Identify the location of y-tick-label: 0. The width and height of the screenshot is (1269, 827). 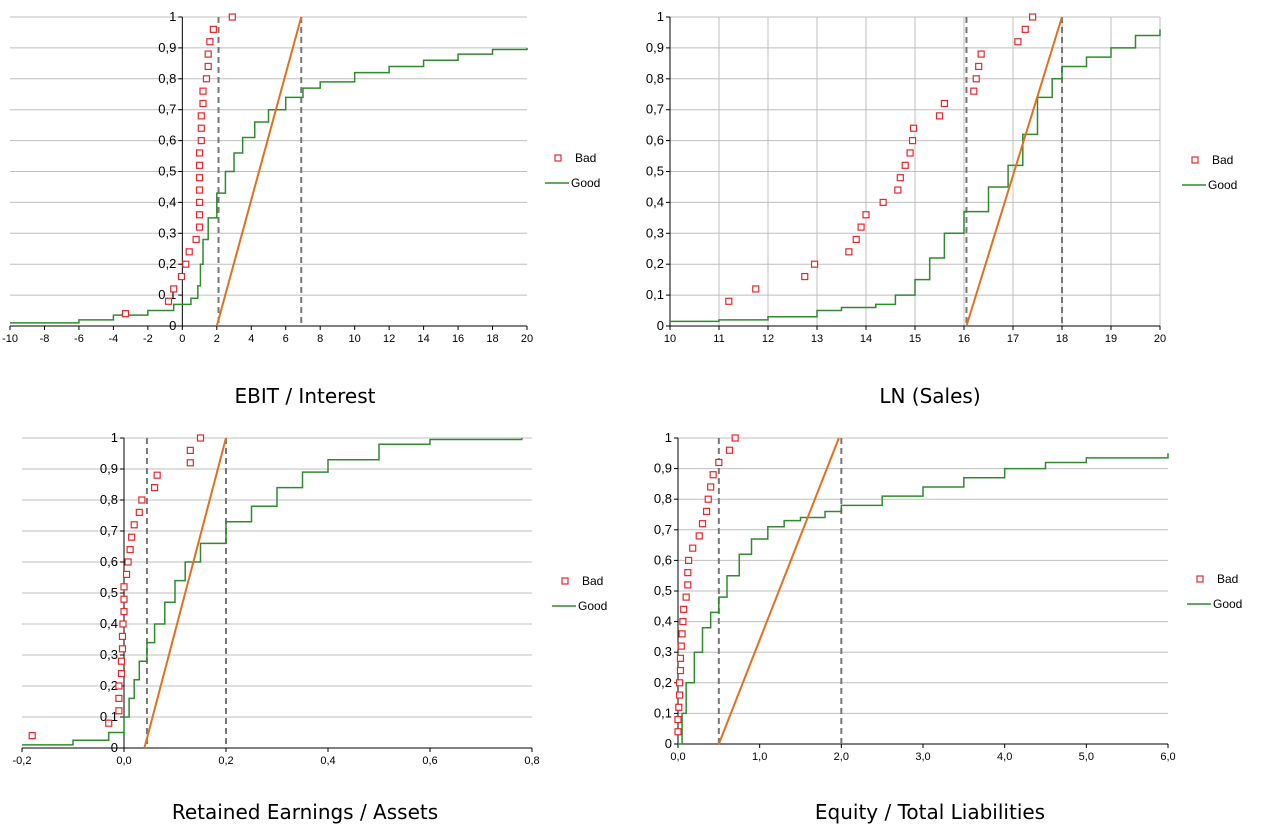
(114, 747).